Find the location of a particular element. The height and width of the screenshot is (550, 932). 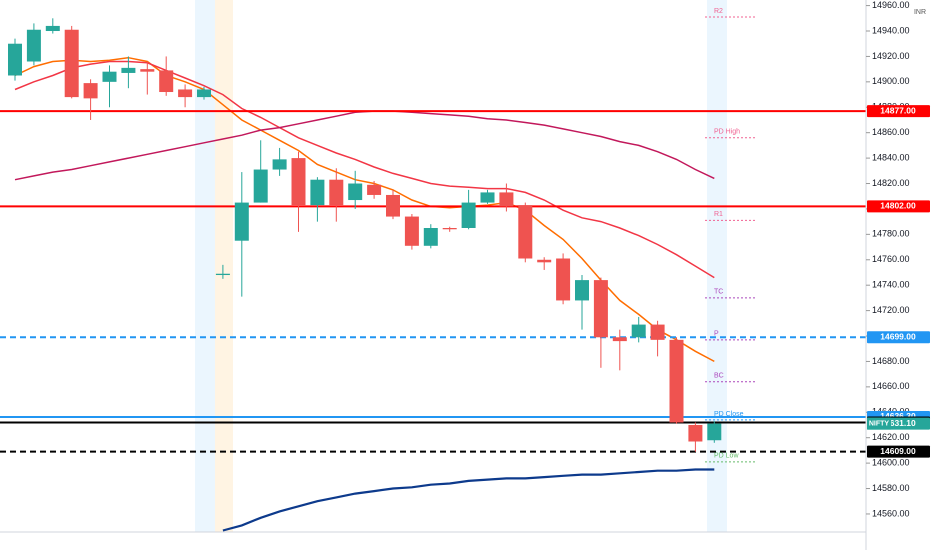

price-tag-label: 14699.00 is located at coordinates (898, 337).